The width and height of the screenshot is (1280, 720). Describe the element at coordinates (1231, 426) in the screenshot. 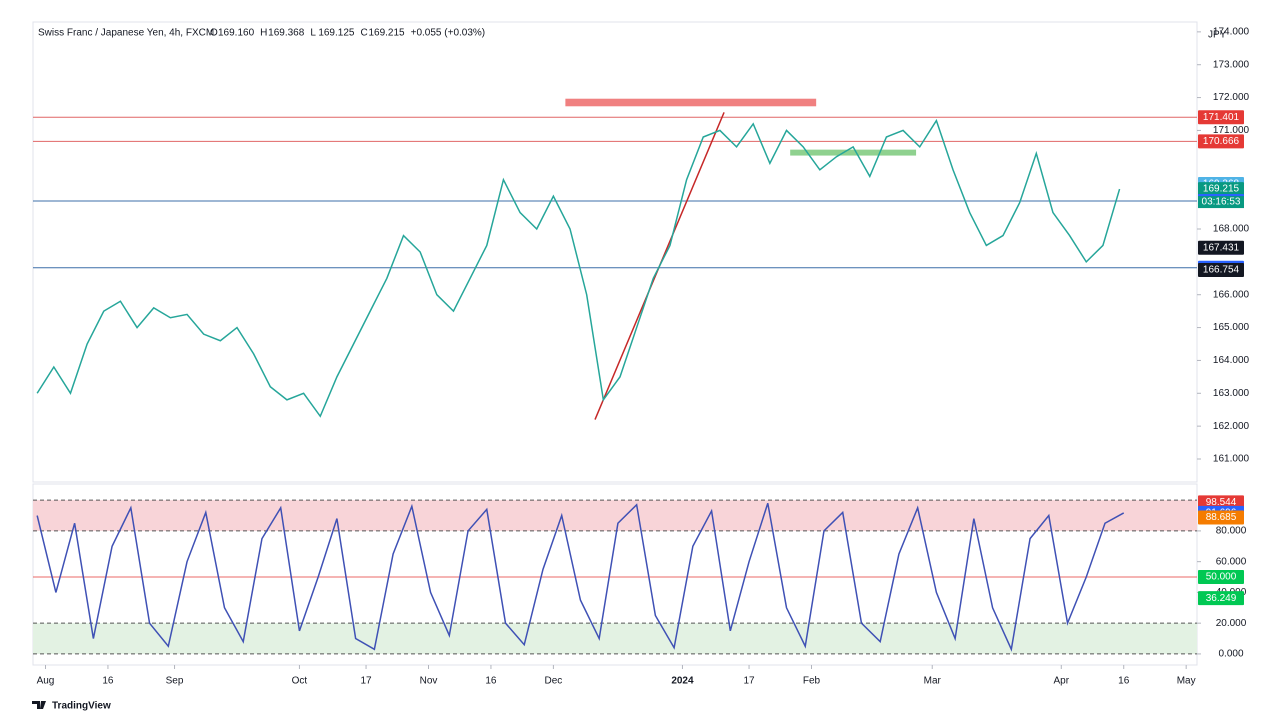

I see `y-tick-label: 162.000` at that location.